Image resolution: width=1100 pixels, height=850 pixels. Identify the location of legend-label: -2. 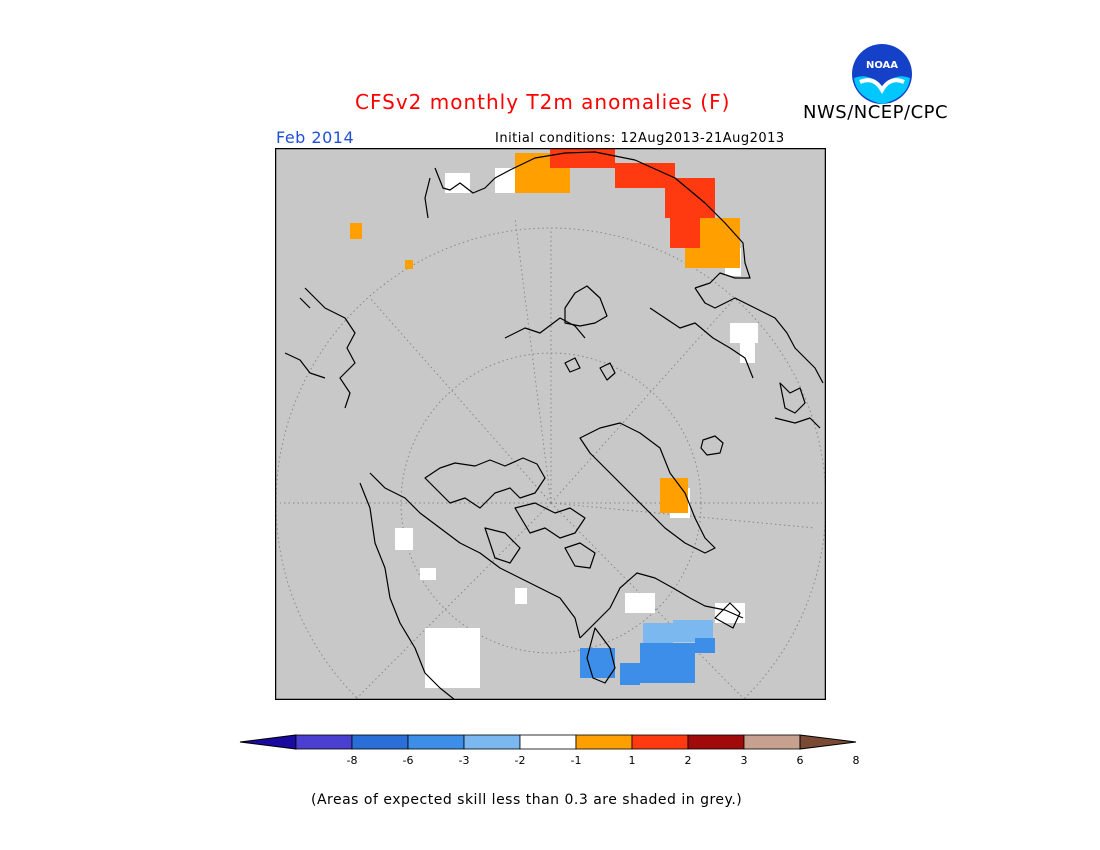
(520, 760).